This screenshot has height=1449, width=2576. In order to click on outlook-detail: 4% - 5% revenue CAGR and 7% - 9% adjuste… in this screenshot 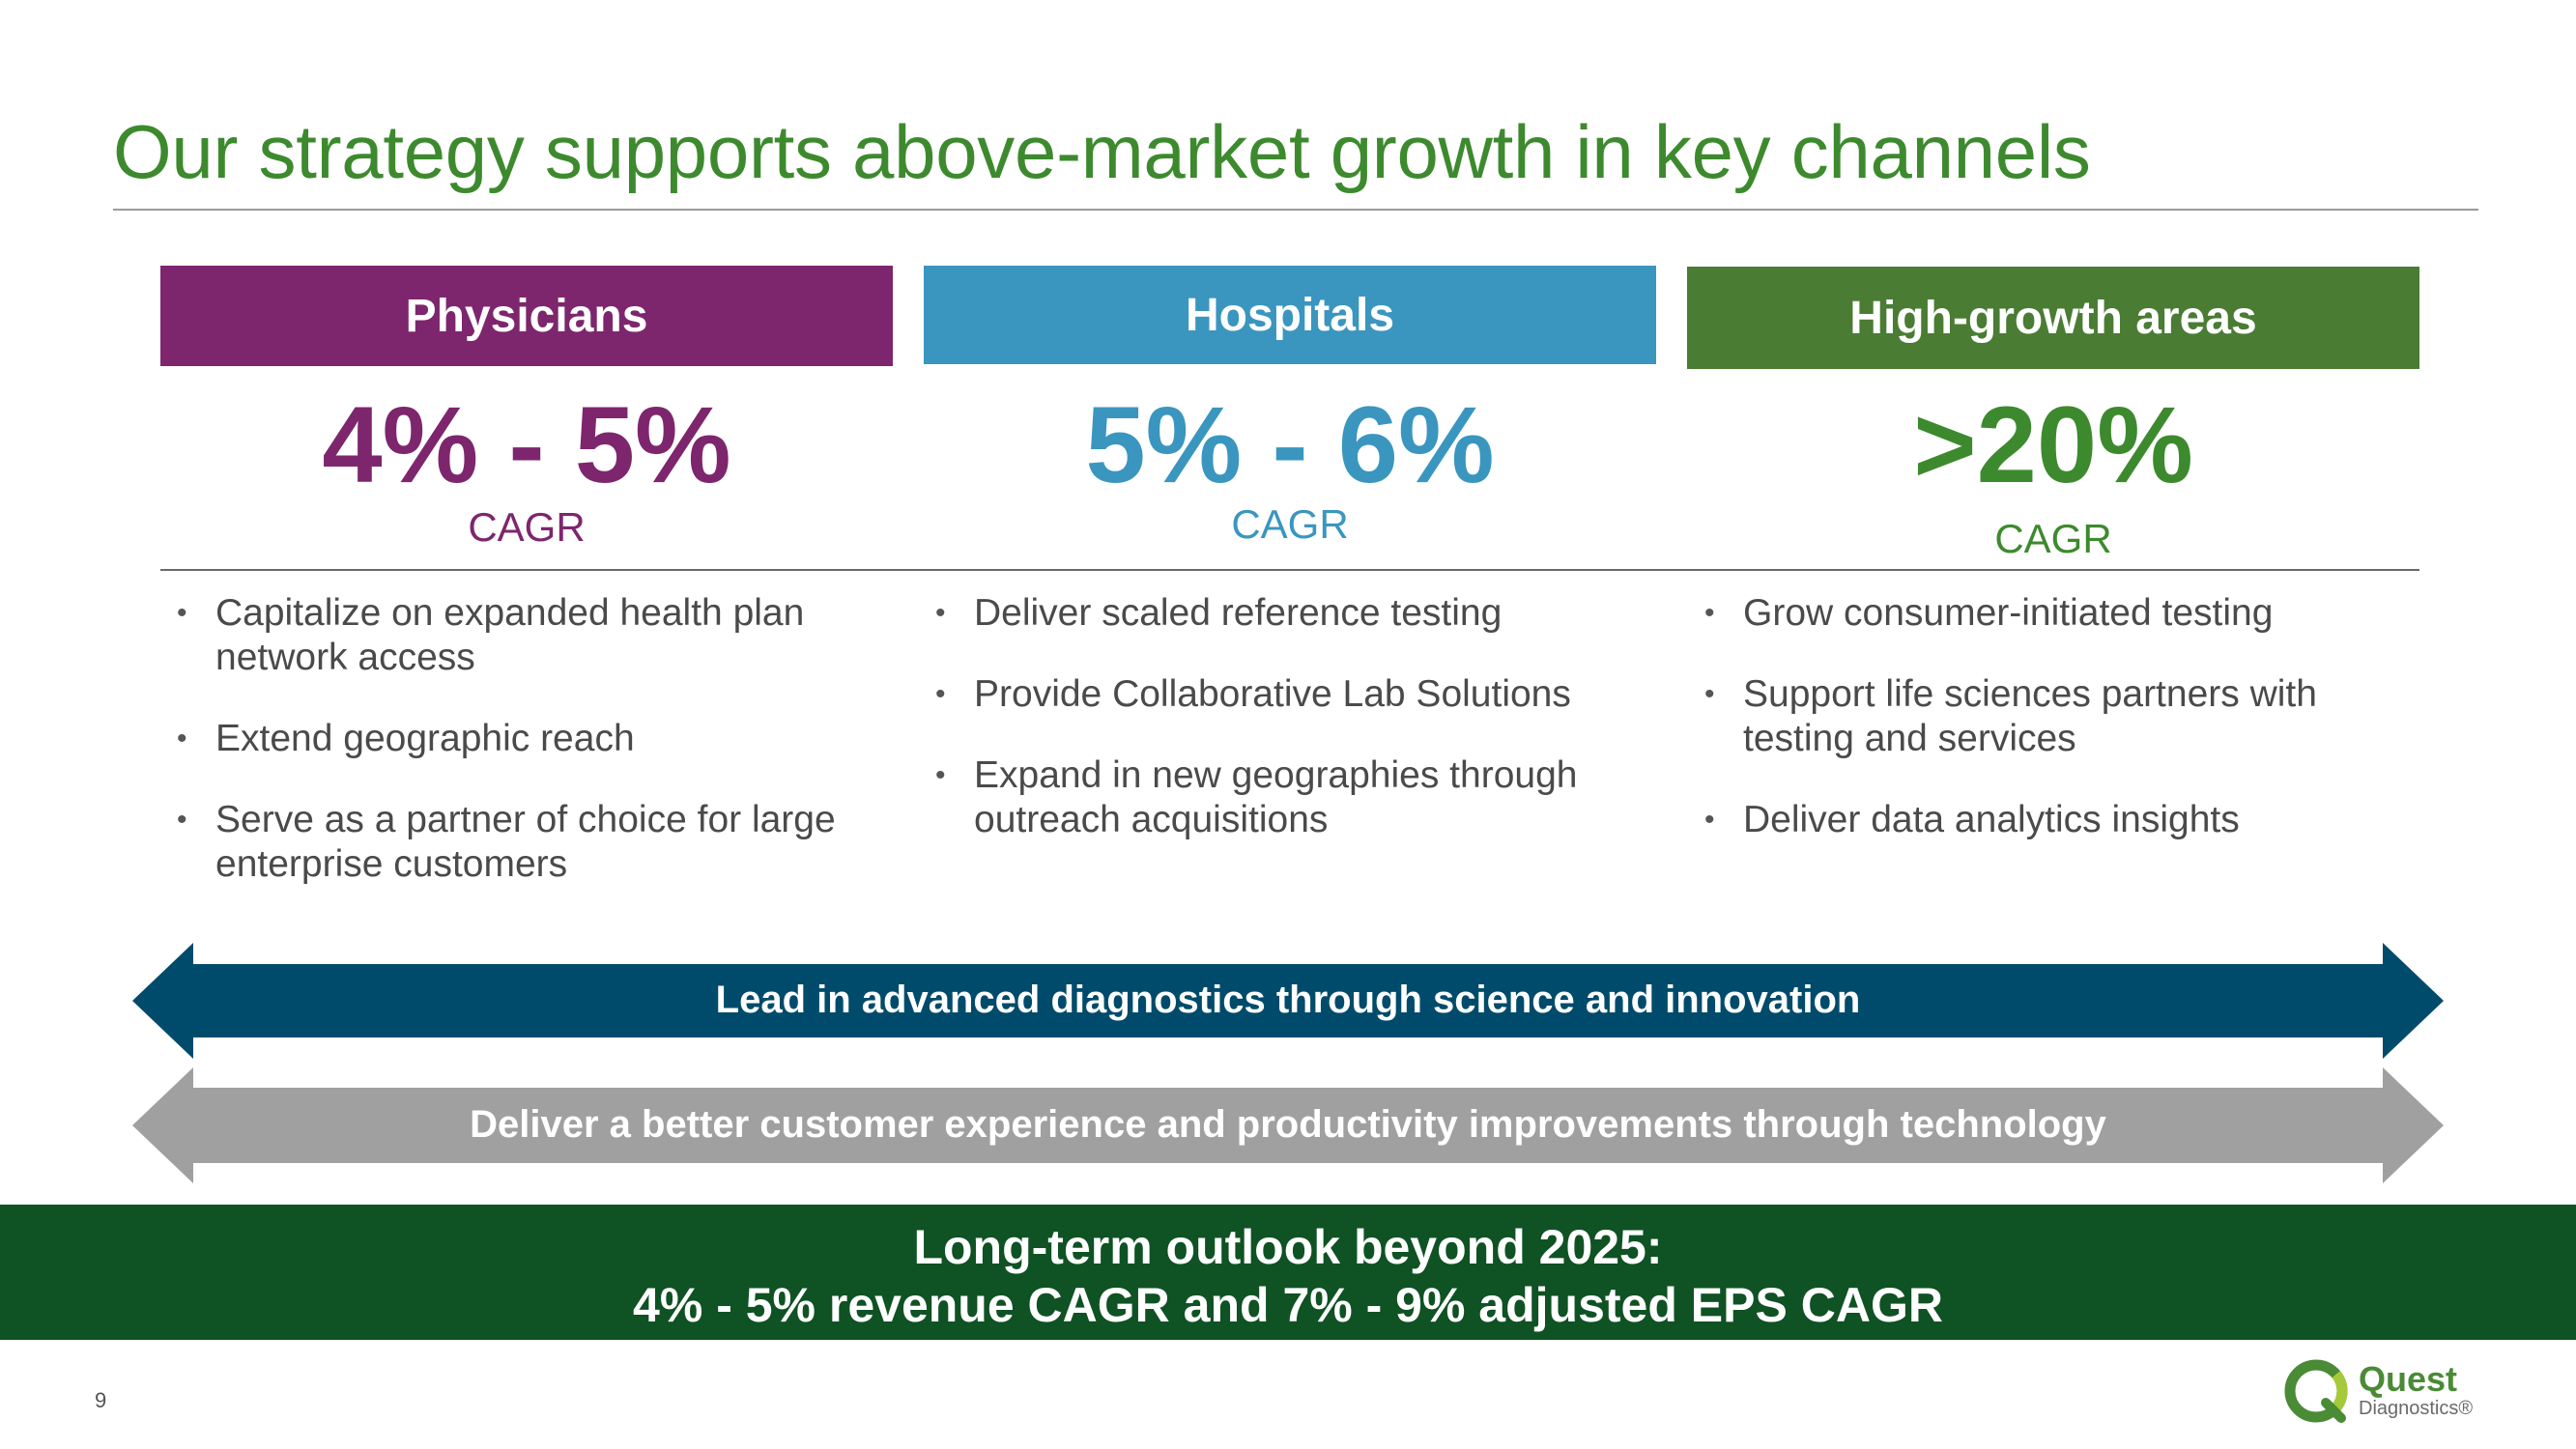, I will do `click(1288, 1305)`.